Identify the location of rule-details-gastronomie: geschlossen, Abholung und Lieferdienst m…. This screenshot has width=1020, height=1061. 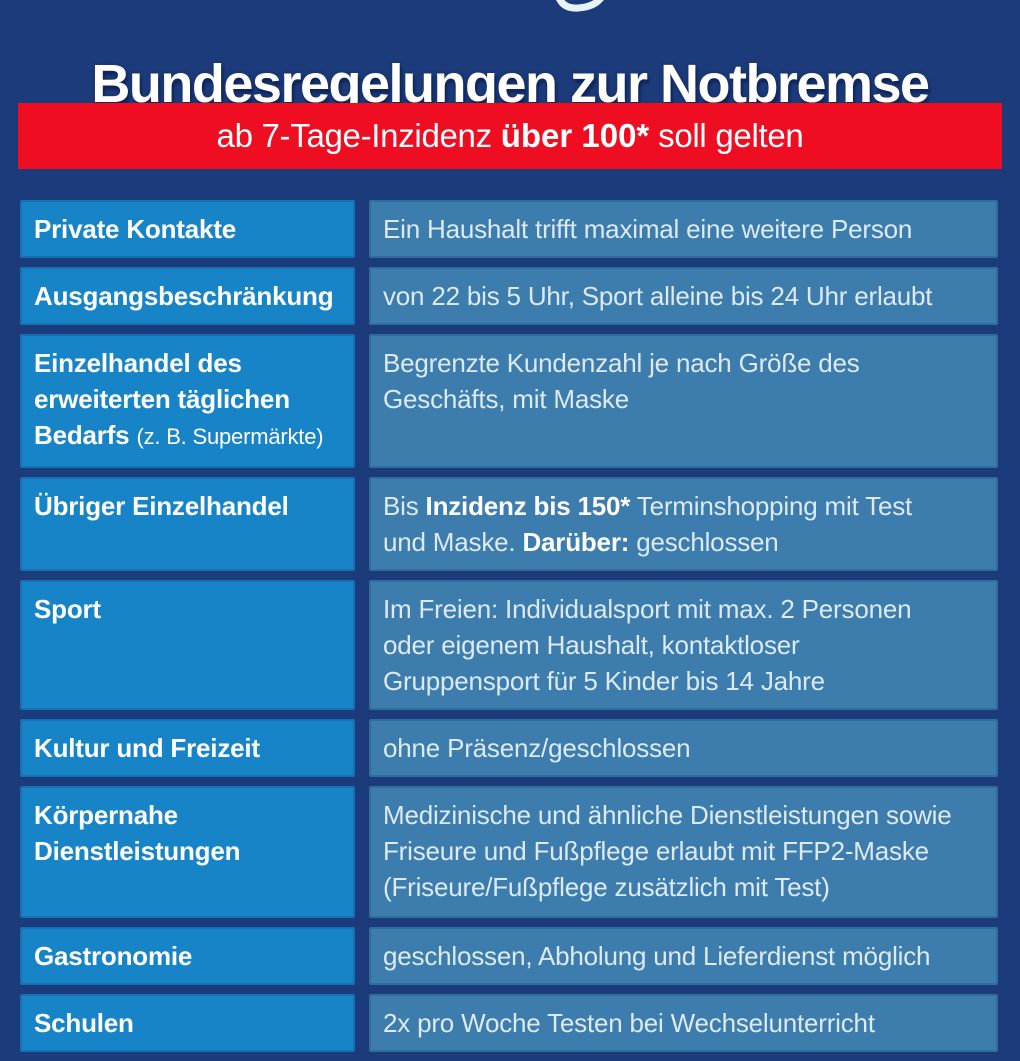
(683, 956).